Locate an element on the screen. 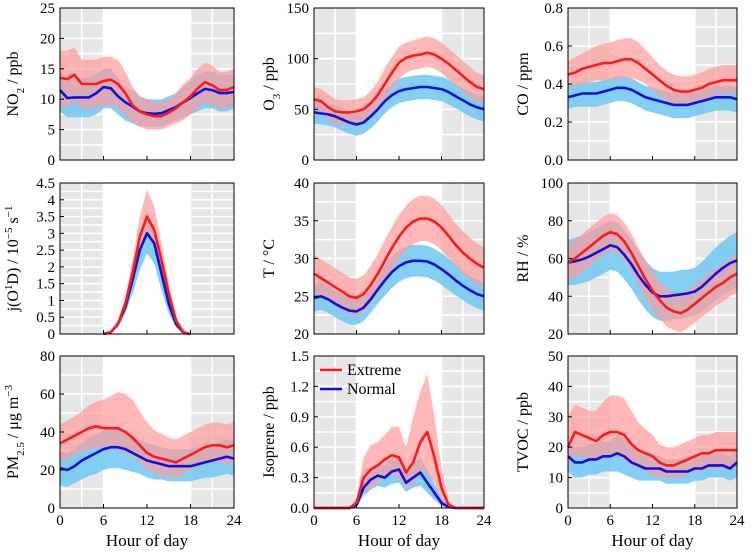 This screenshot has width=754, height=558. y-tick-label: 3 is located at coordinates (52, 234).